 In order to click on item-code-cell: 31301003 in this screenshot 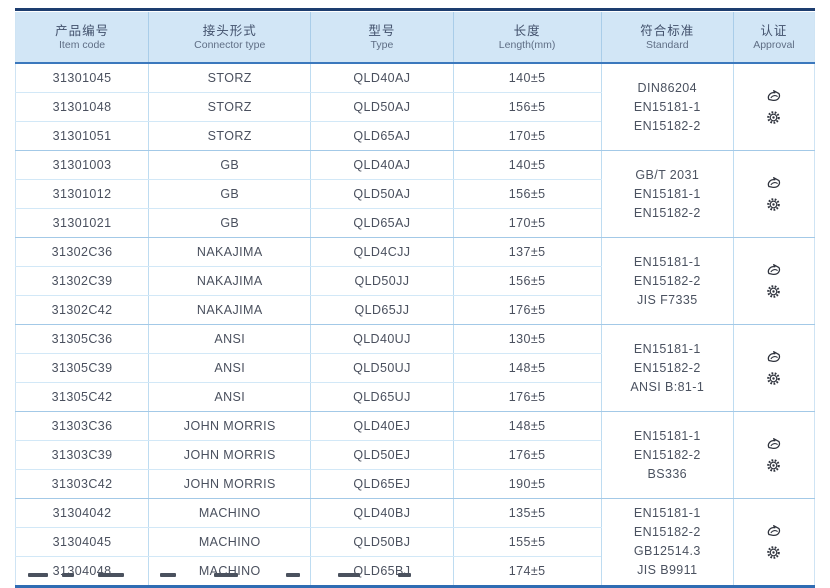, I will do `click(82, 165)`.